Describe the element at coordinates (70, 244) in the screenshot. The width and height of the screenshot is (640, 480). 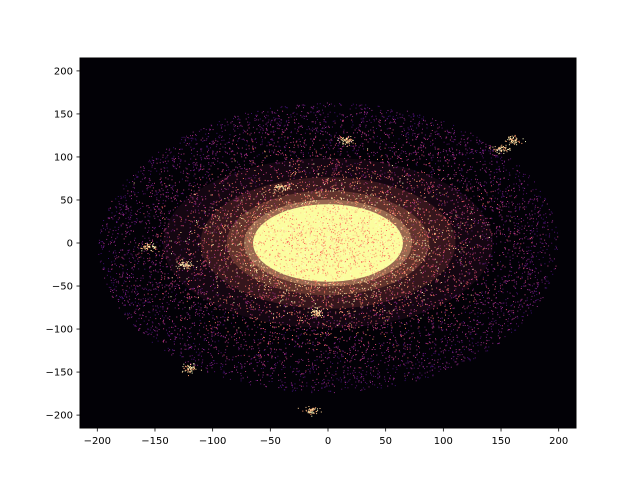
I see `y-tick-label: 0` at that location.